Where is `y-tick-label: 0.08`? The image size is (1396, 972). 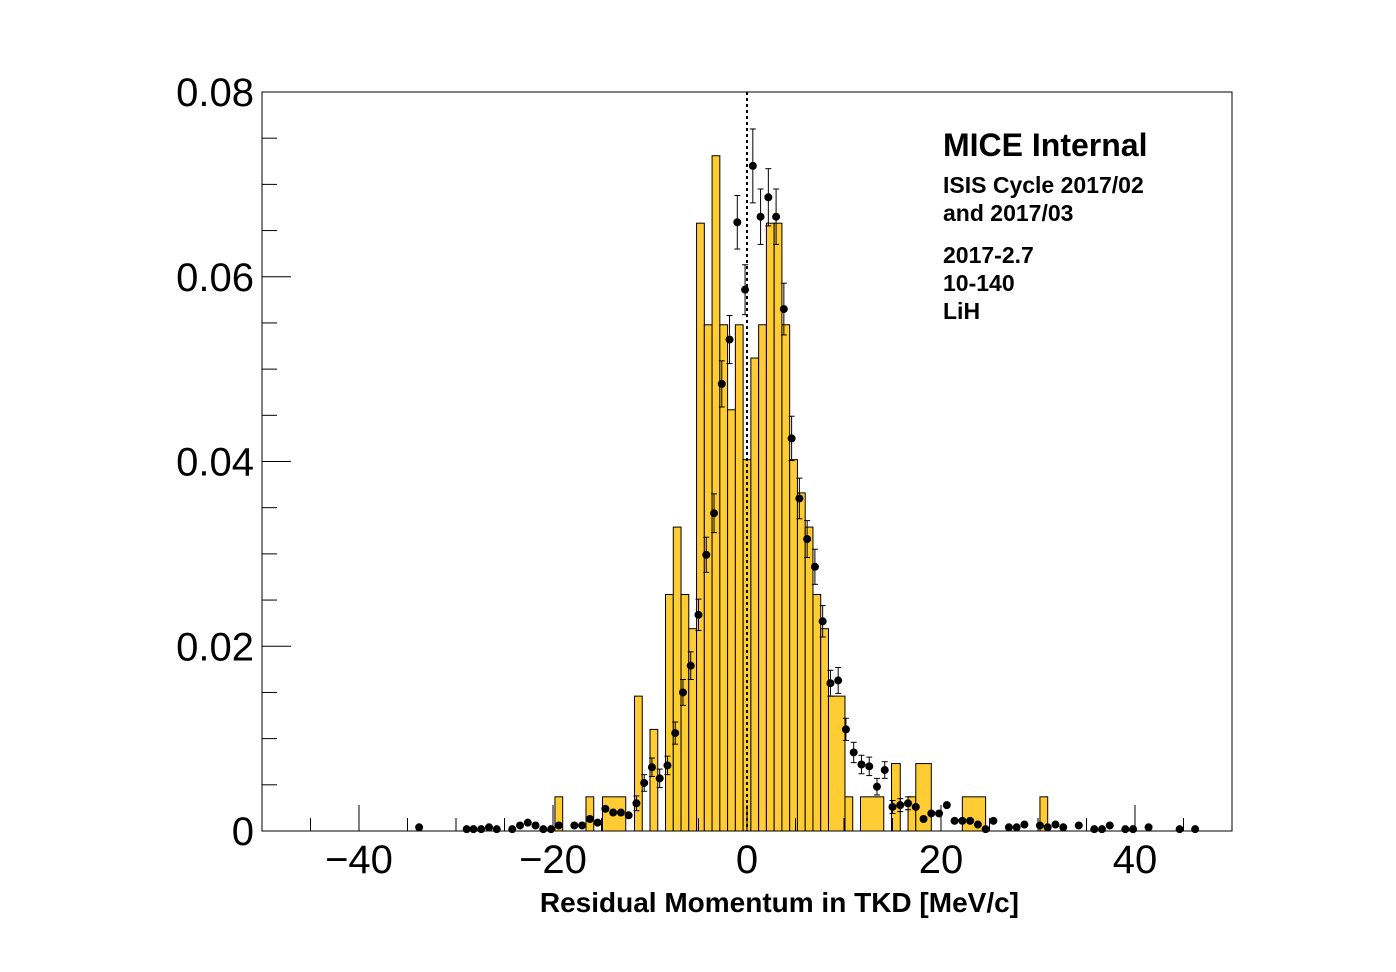 y-tick-label: 0.08 is located at coordinates (215, 93).